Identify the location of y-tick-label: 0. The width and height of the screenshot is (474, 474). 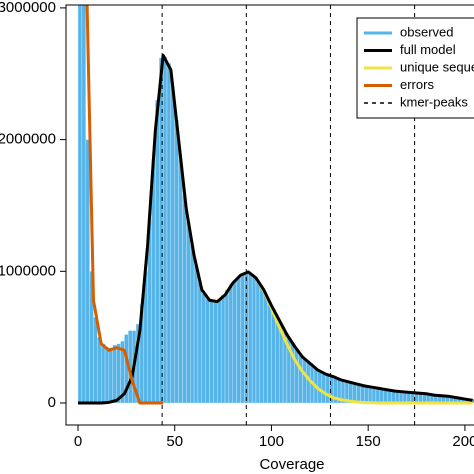
(52, 402).